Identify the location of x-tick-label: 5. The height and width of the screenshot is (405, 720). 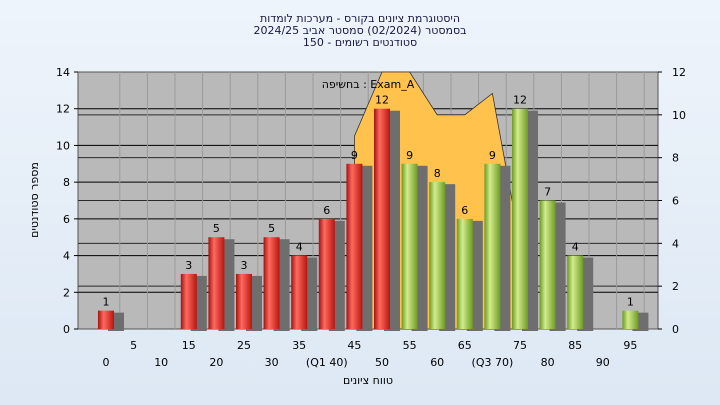
(133, 345).